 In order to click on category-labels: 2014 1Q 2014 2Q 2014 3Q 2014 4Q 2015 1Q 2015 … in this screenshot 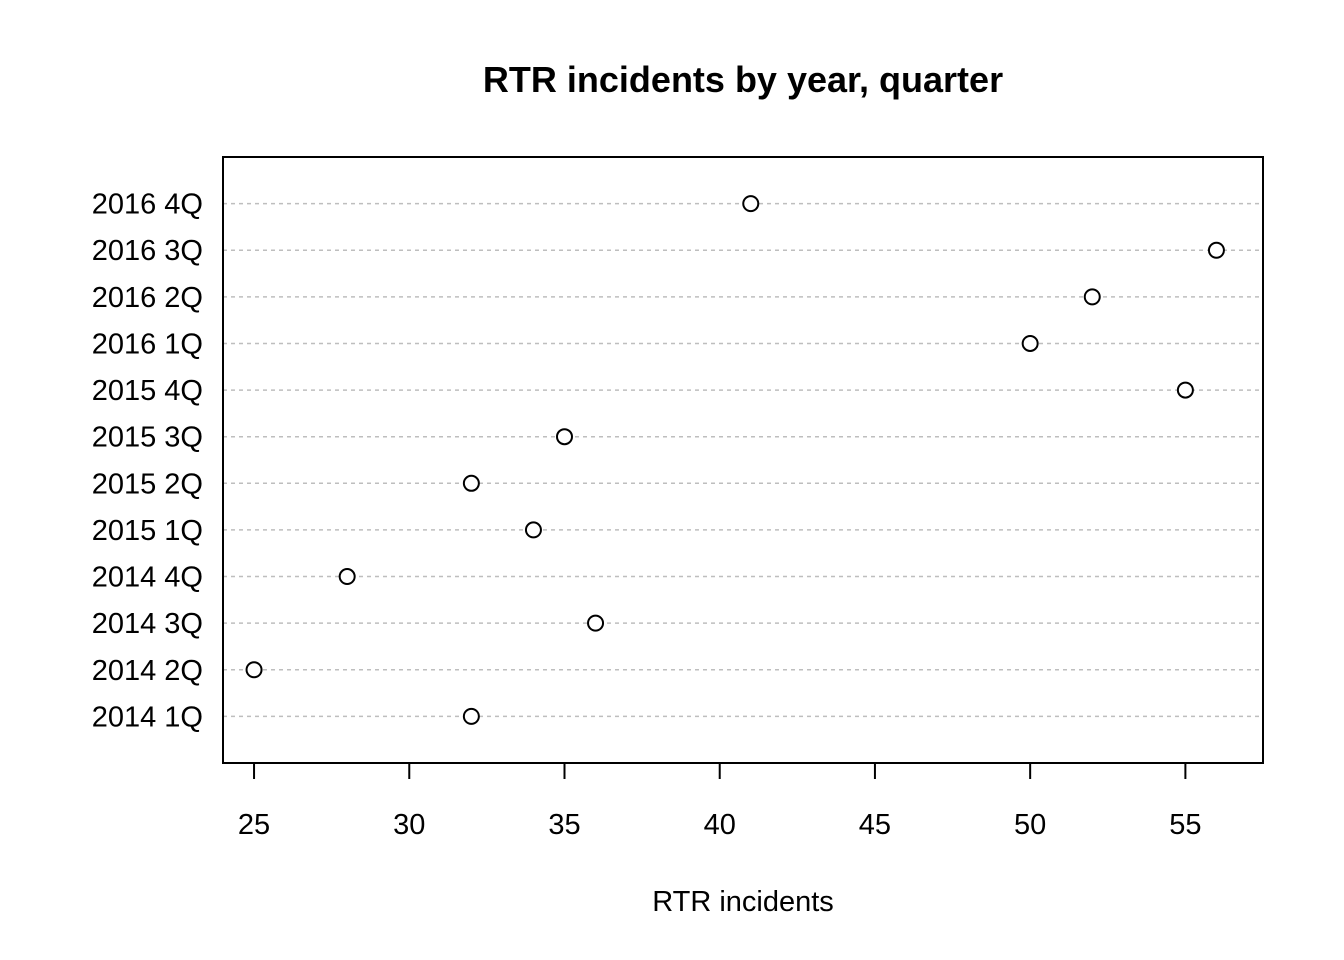, I will do `click(147, 461)`.